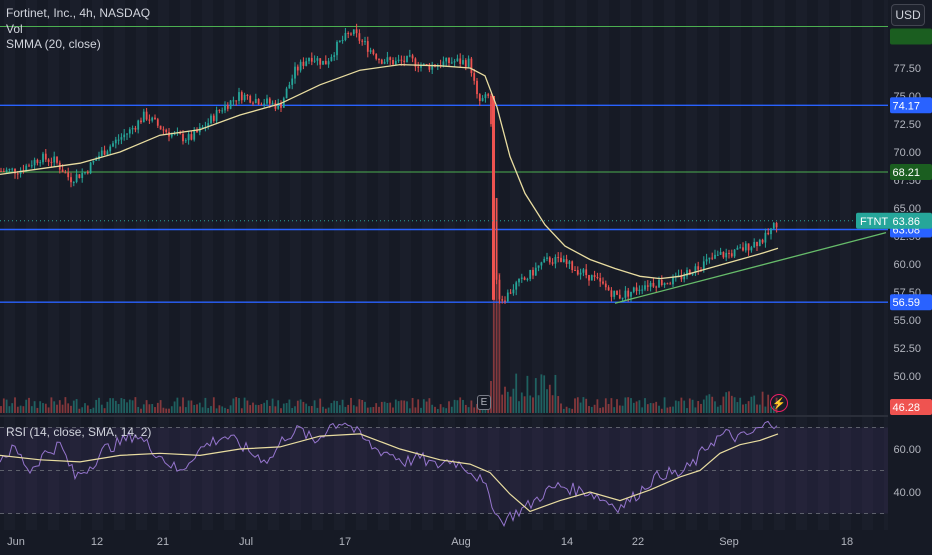 The image size is (932, 555). I want to click on indicator-vol-label: Vol, so click(14, 28).